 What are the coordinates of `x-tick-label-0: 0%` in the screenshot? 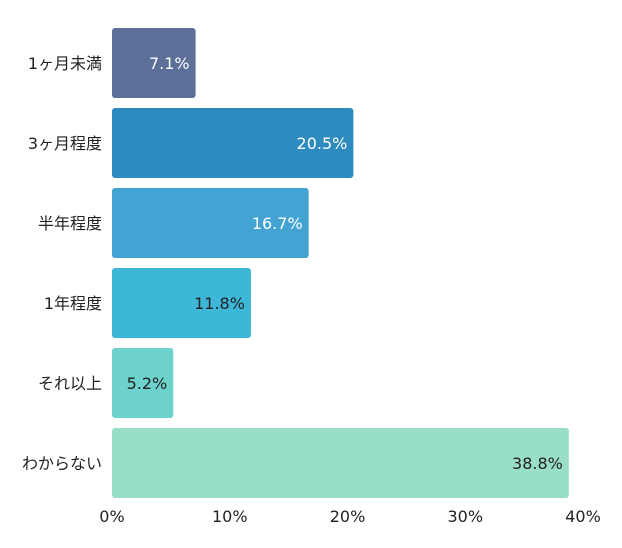 It's located at (111, 516).